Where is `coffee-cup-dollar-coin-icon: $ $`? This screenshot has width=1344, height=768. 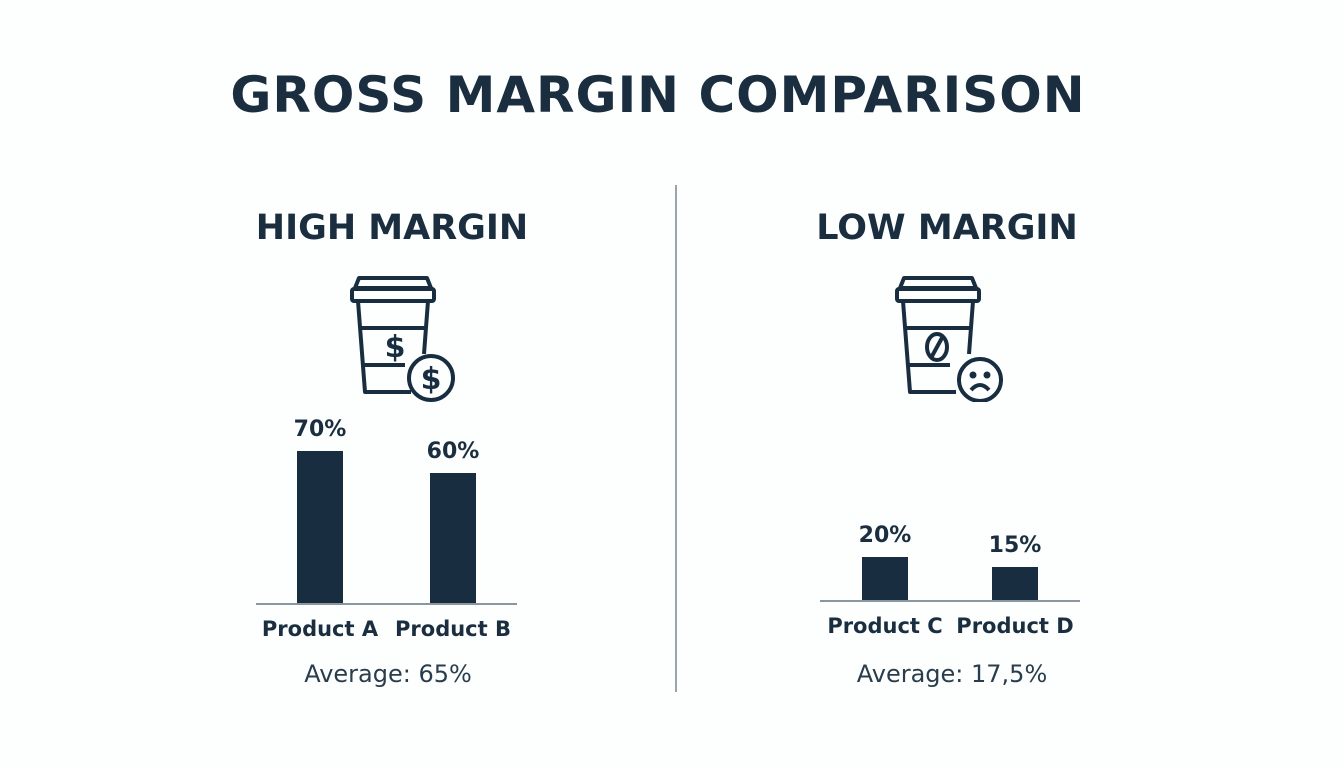
coffee-cup-dollar-coin-icon: $ $ is located at coordinates (402, 339).